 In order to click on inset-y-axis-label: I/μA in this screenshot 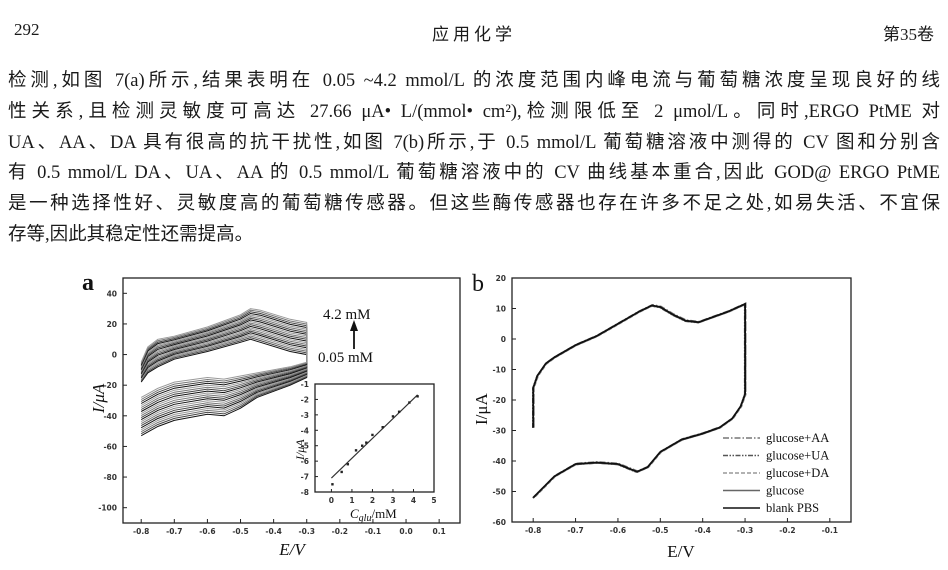, I will do `click(300, 450)`.